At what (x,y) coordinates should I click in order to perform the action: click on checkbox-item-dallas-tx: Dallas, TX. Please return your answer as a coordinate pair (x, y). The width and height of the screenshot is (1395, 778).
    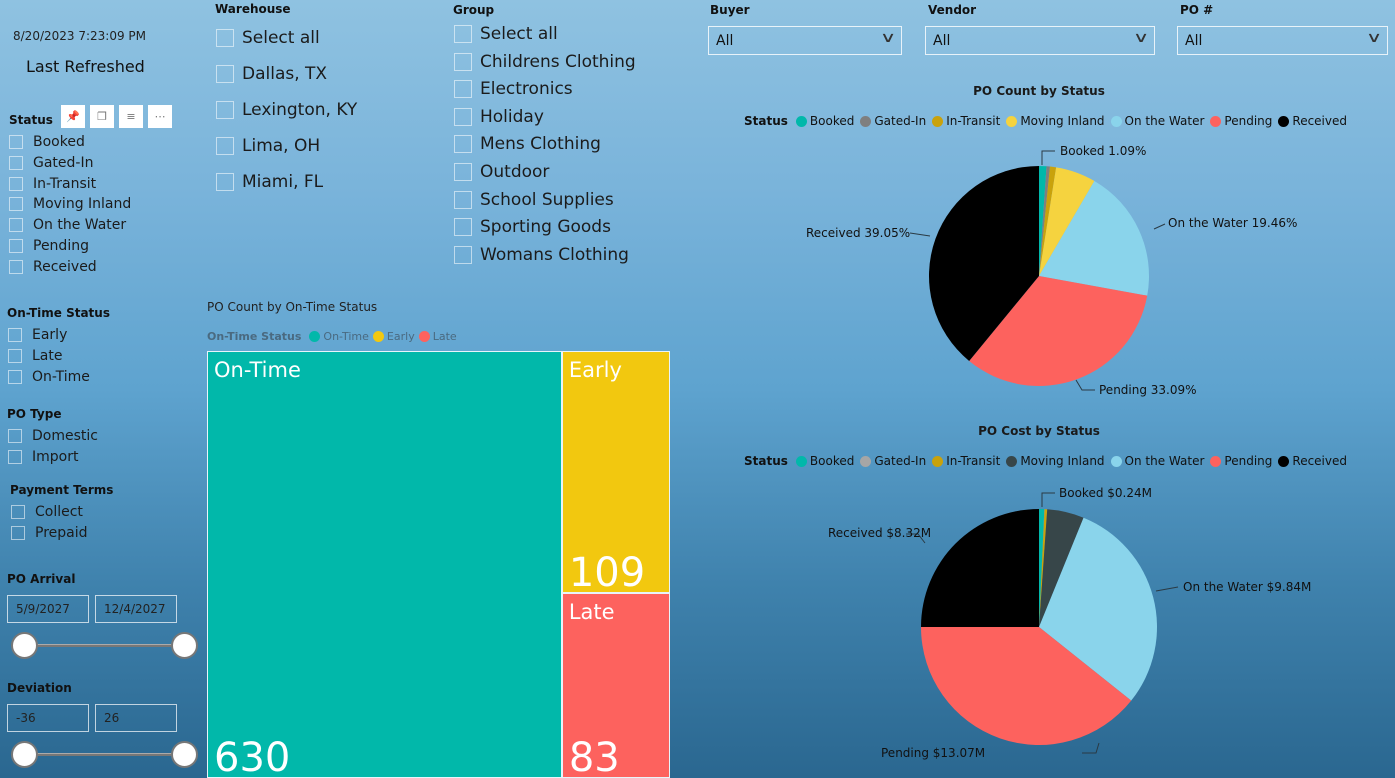
    Looking at the image, I should click on (271, 74).